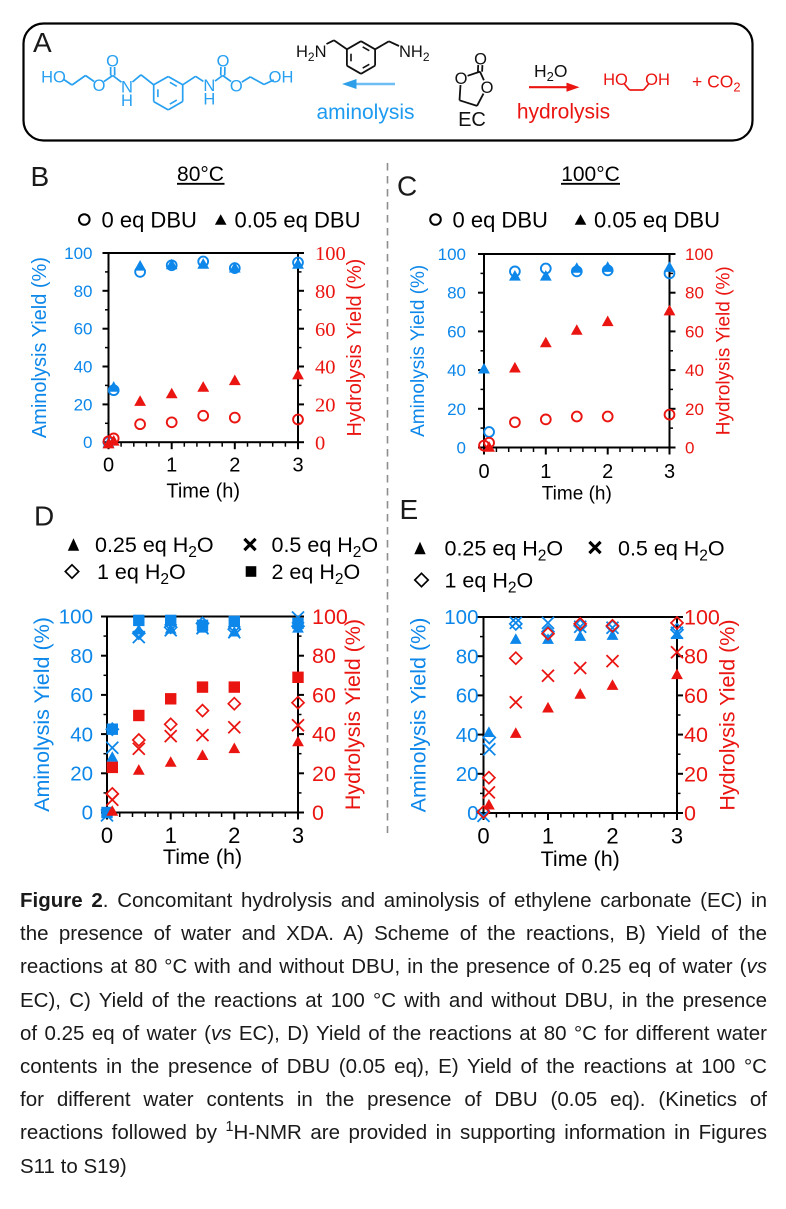 The image size is (786, 1209). I want to click on svg-text: 0.5 eq H2O, so click(325, 547).